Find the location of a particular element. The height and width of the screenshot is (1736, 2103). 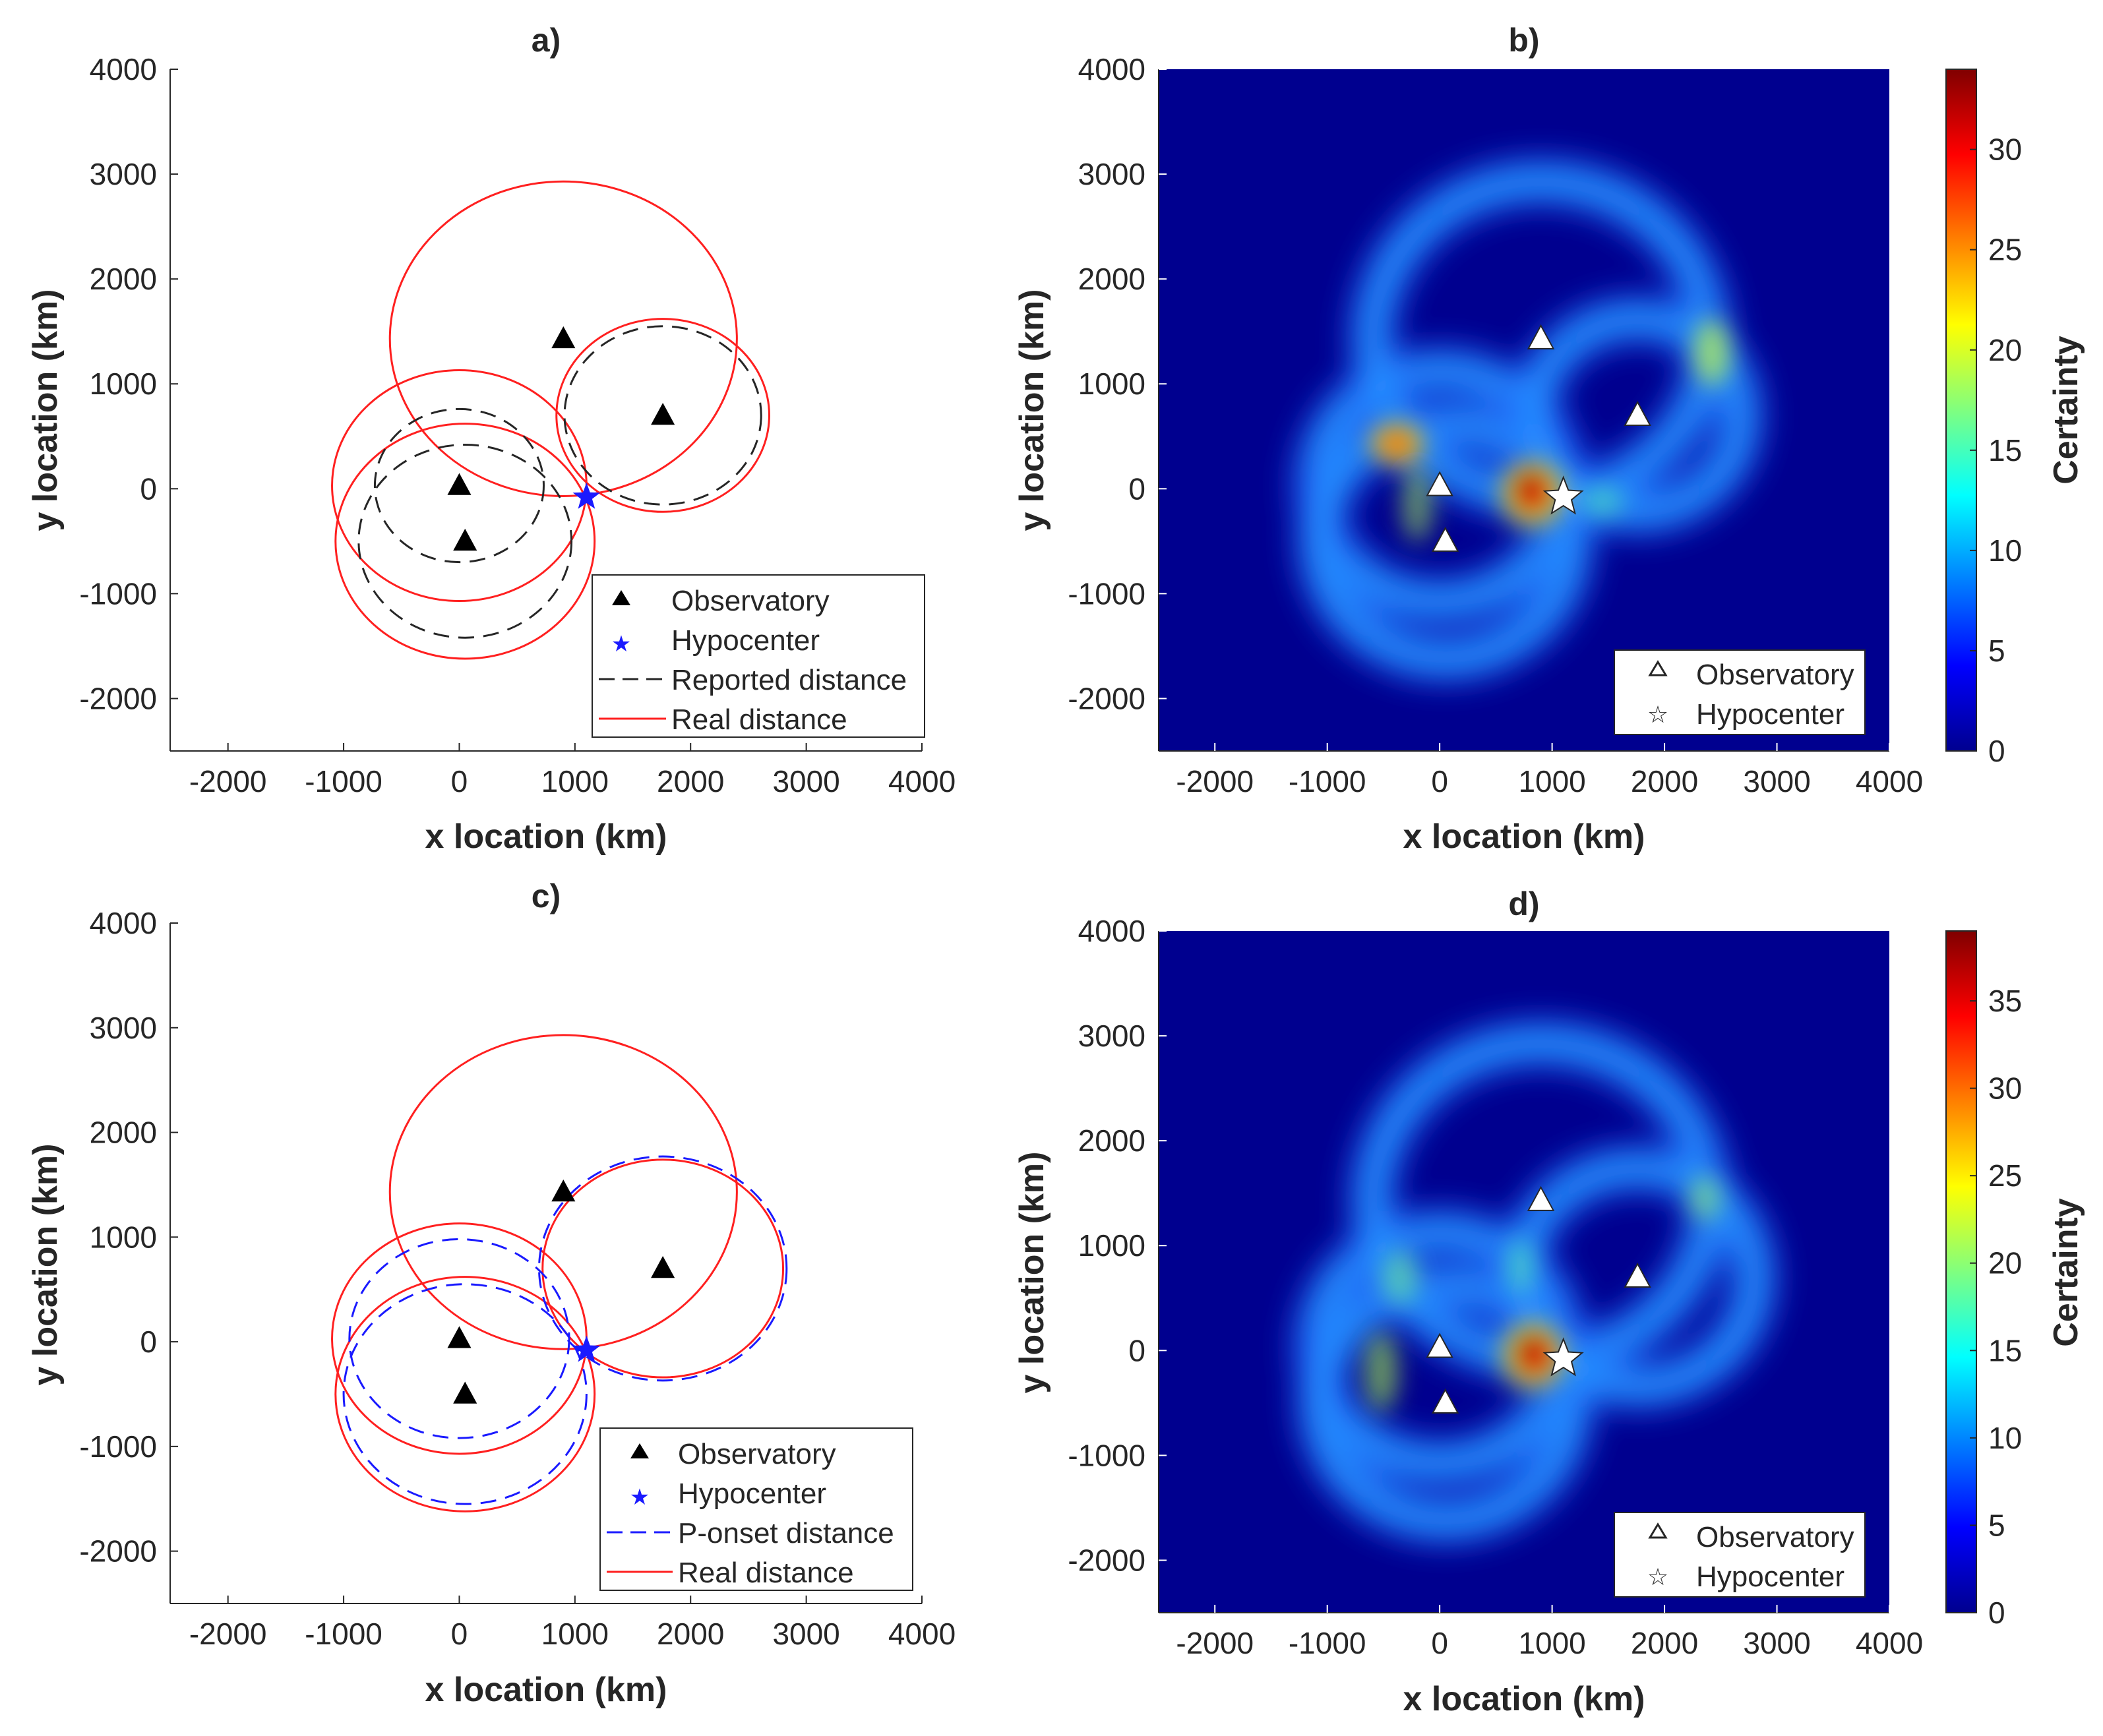

colorbar-tick-label: 10 is located at coordinates (2005, 550).